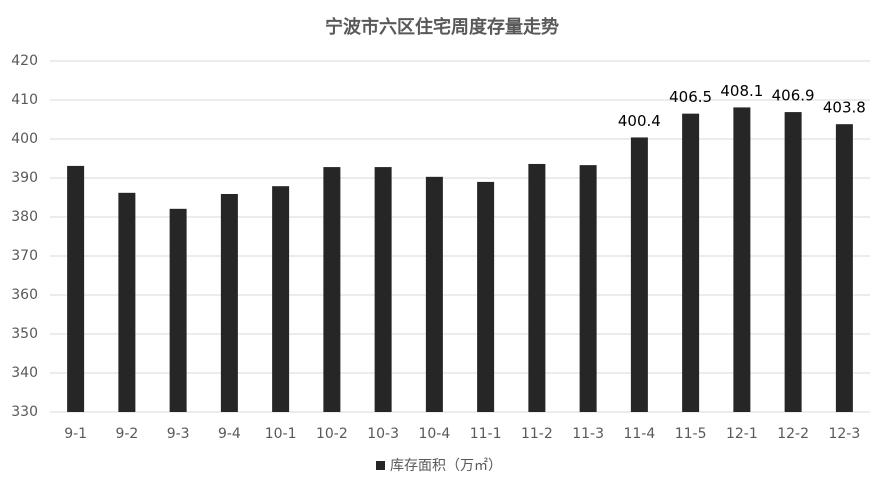 The height and width of the screenshot is (488, 885). What do you see at coordinates (281, 434) in the screenshot?
I see `x-tick-label: 10-1` at bounding box center [281, 434].